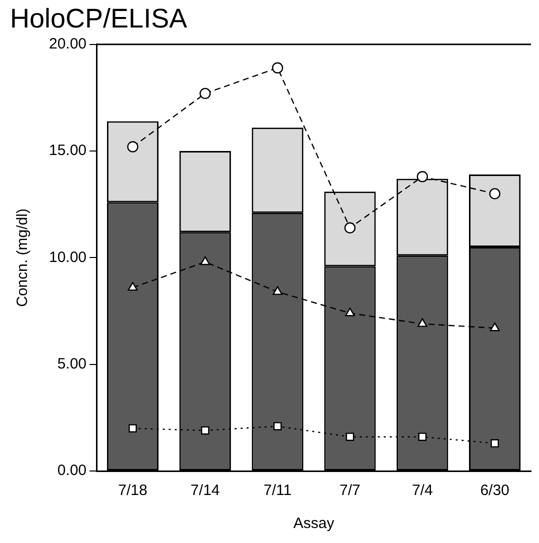 Image resolution: width=539 pixels, height=543 pixels. Describe the element at coordinates (133, 491) in the screenshot. I see `x-tick-label: 7/18` at that location.